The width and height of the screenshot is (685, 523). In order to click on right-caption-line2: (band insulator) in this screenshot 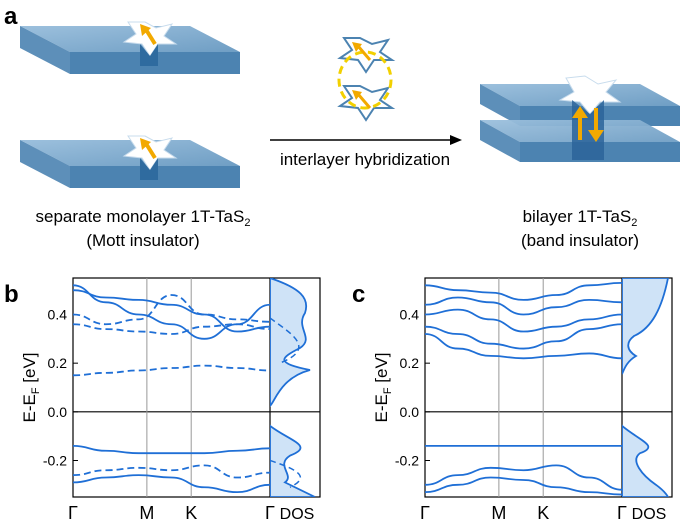, I will do `click(580, 240)`.